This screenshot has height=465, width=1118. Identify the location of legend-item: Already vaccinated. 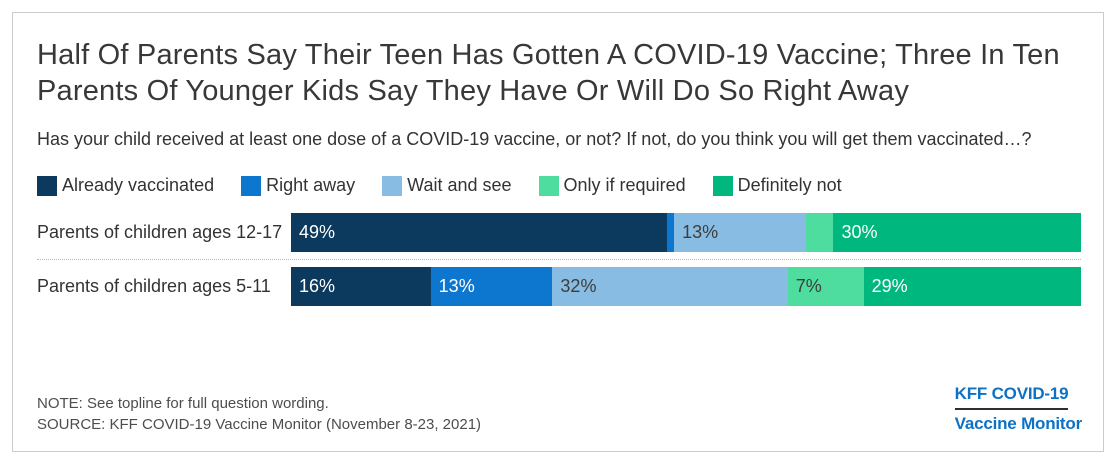
(125, 185).